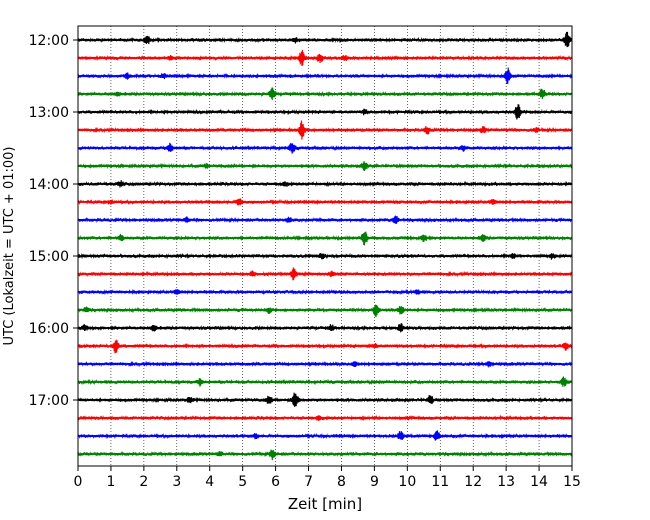 This screenshot has height=520, width=650. I want to click on x-tick-label: 8, so click(341, 482).